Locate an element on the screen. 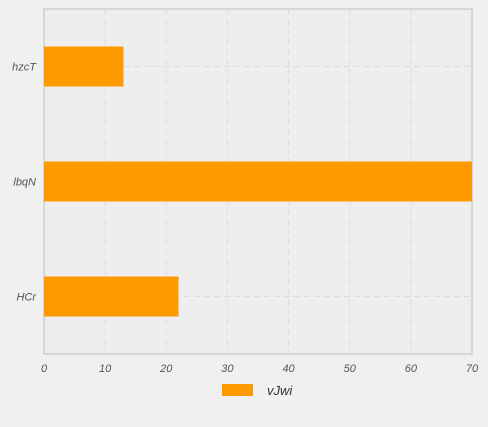  y-axis-ticks: hzcT lbqN HCr is located at coordinates (24, 183).